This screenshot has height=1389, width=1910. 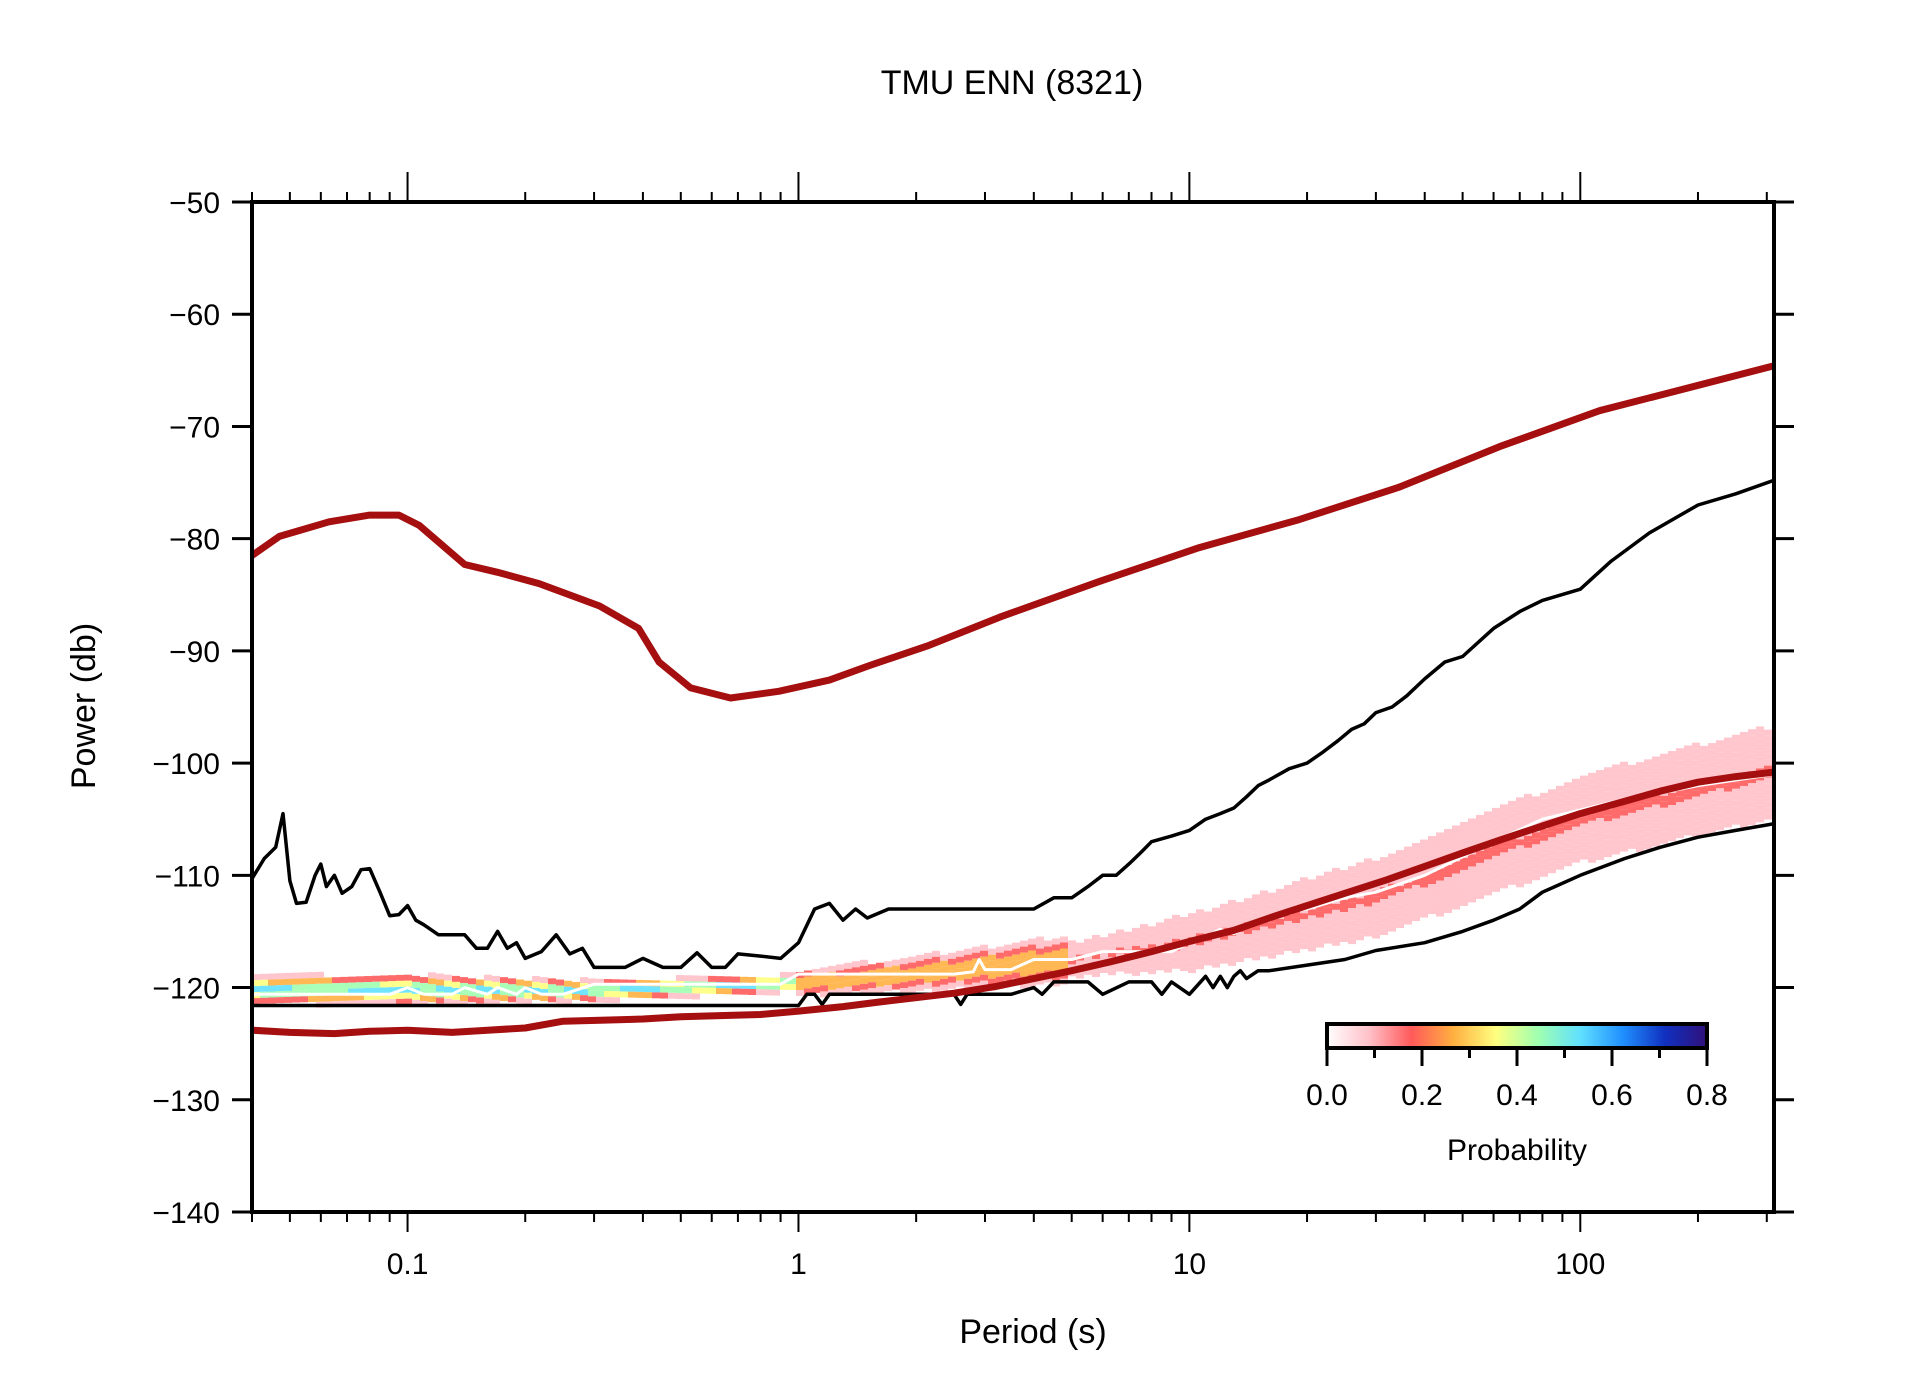 What do you see at coordinates (1013, 914) in the screenshot?
I see `lower-percentile-line` at bounding box center [1013, 914].